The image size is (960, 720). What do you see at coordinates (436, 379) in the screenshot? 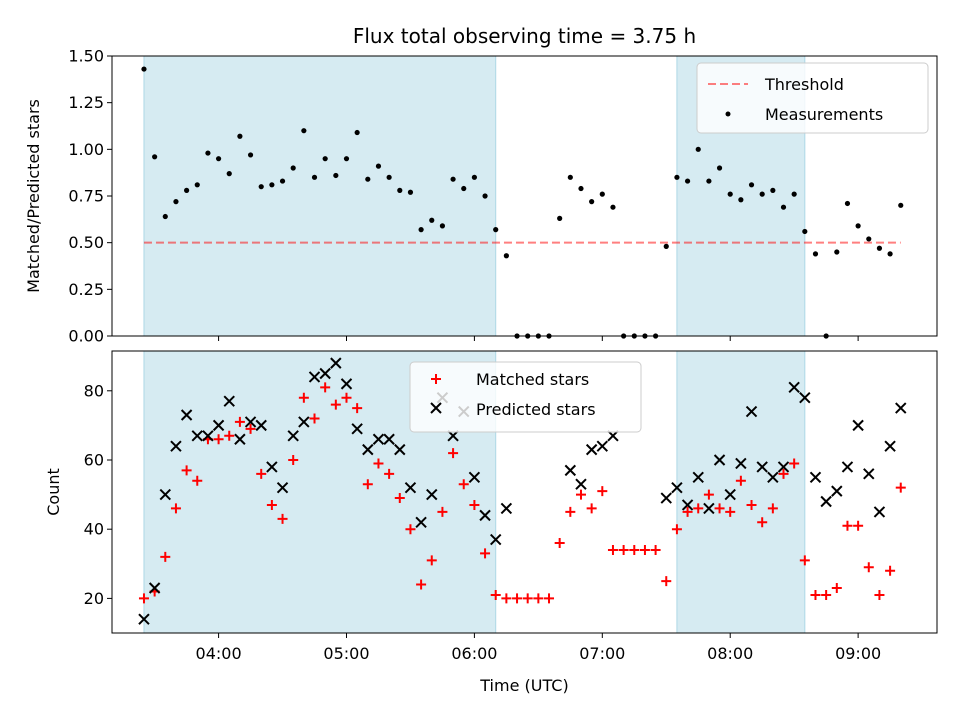
I see `matched-legend-swatch` at bounding box center [436, 379].